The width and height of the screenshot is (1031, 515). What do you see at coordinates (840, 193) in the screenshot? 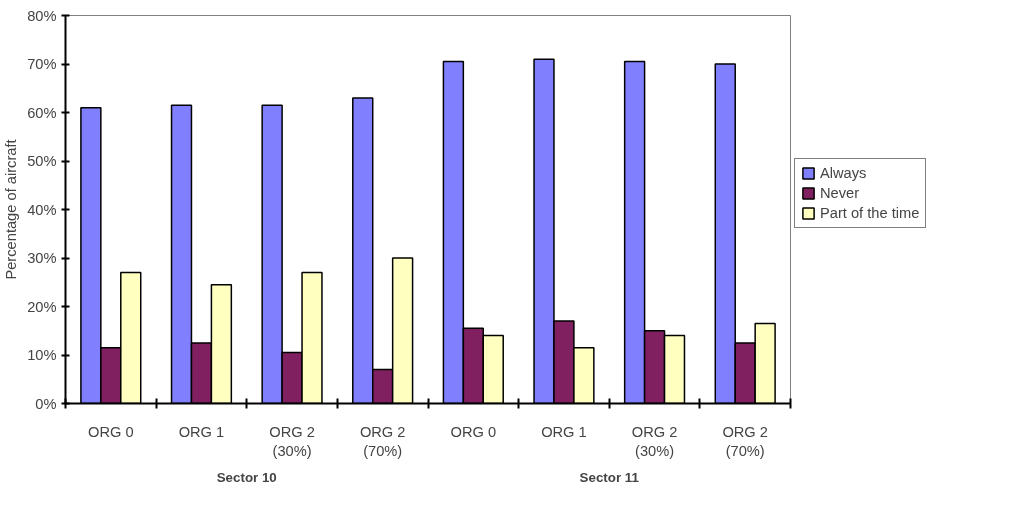
I see `legend-label: Never` at bounding box center [840, 193].